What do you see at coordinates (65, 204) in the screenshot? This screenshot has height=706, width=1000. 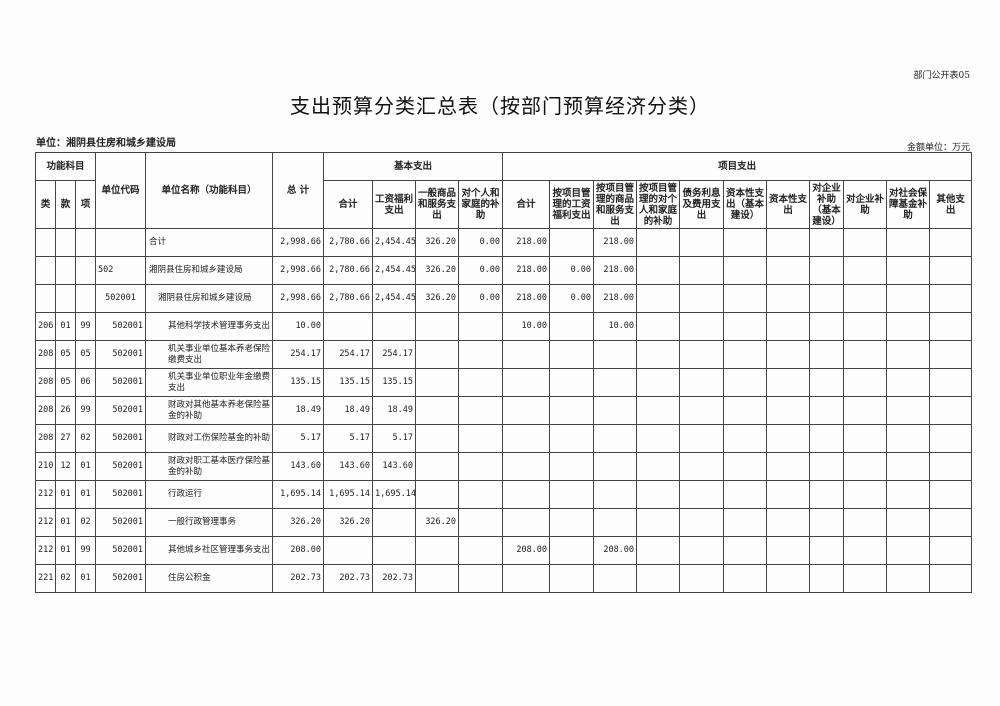 I see `header-kuan: 款` at bounding box center [65, 204].